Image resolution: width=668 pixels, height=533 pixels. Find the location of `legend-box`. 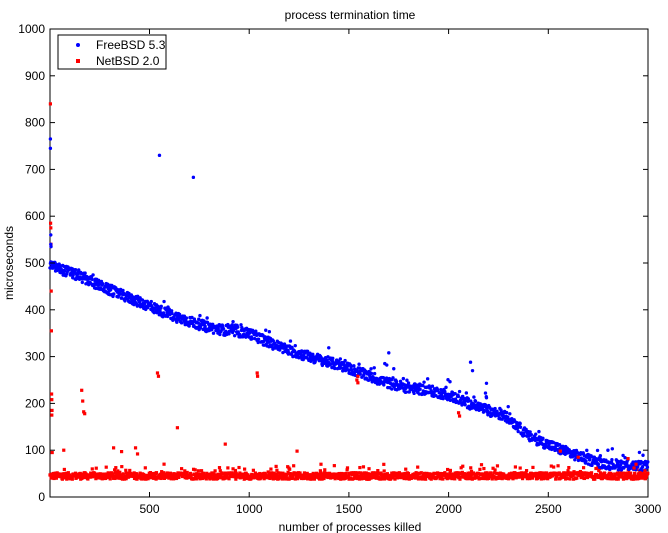

legend-box is located at coordinates (112, 52).